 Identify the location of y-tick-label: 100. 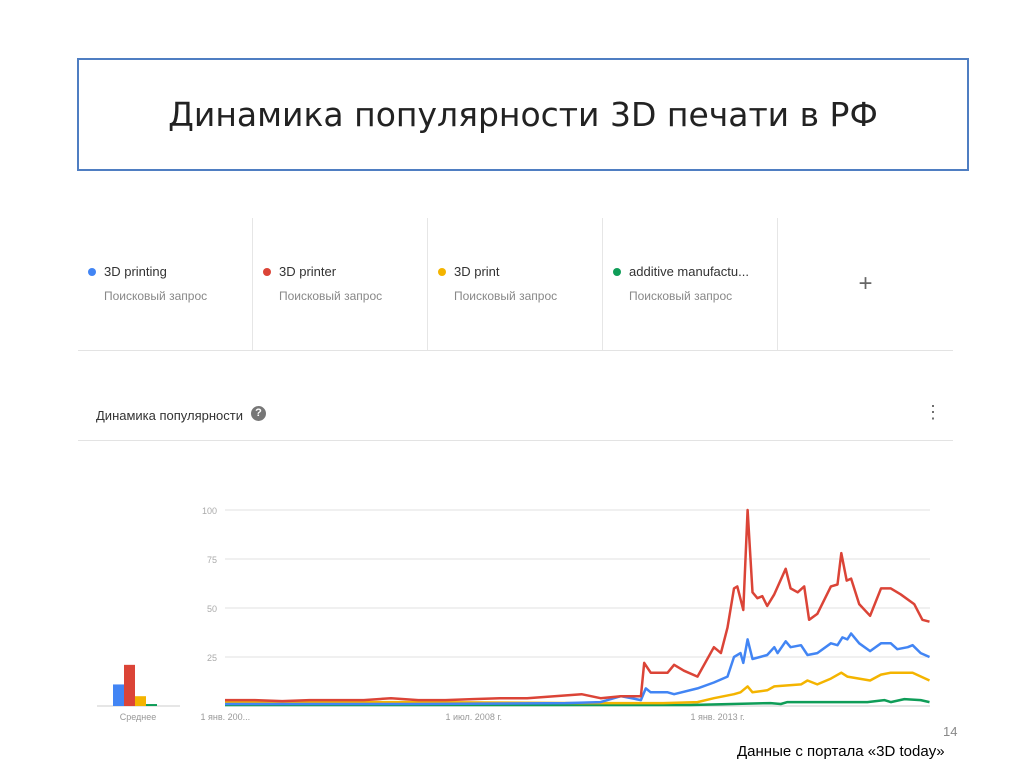
(209, 511).